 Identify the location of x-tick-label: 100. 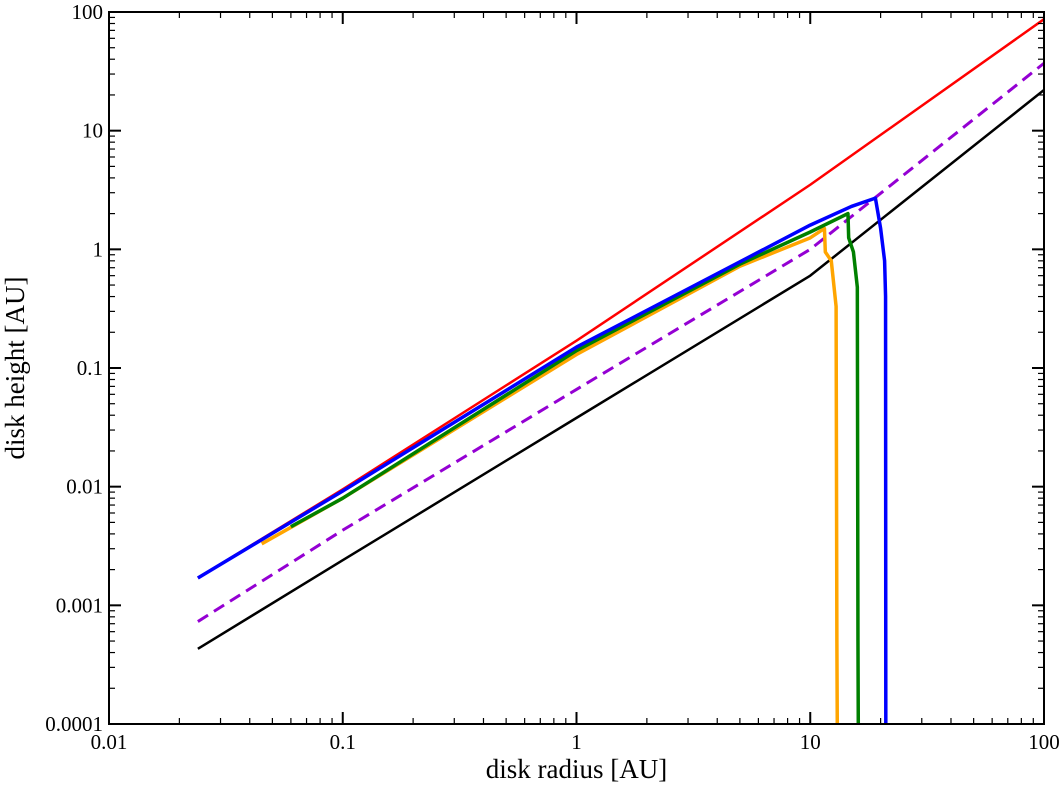
(1044, 742).